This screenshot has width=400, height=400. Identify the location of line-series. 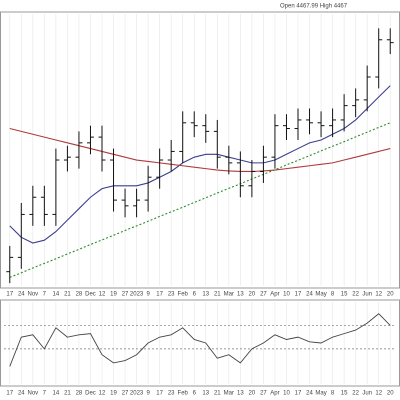
(200, 150).